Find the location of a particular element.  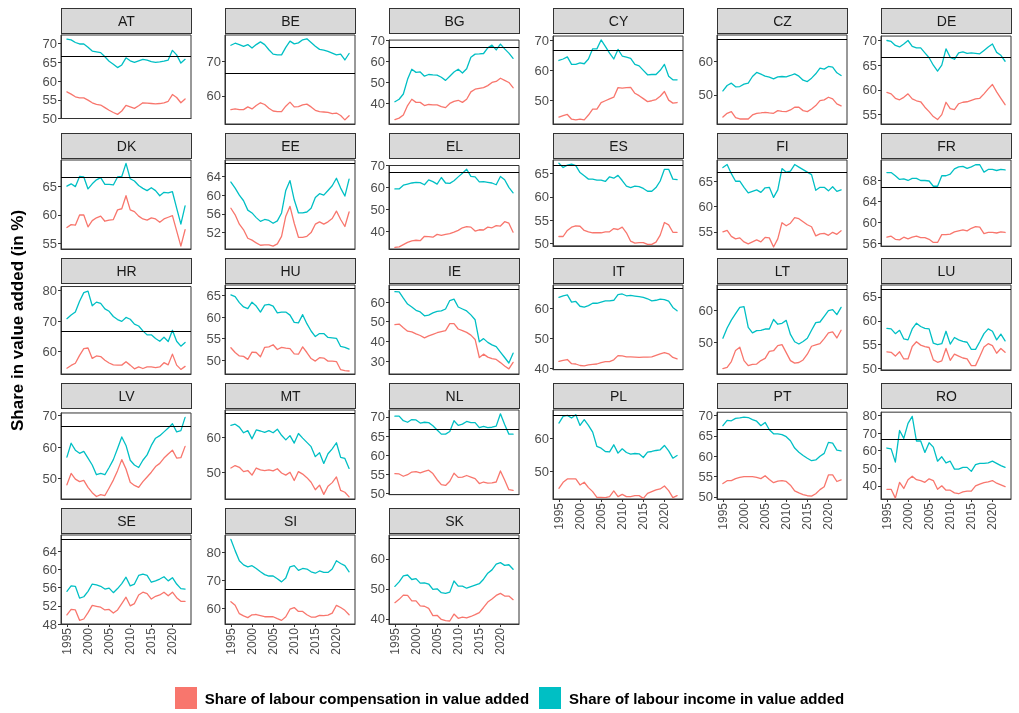

y-tick-label: 80 is located at coordinates (49, 290).